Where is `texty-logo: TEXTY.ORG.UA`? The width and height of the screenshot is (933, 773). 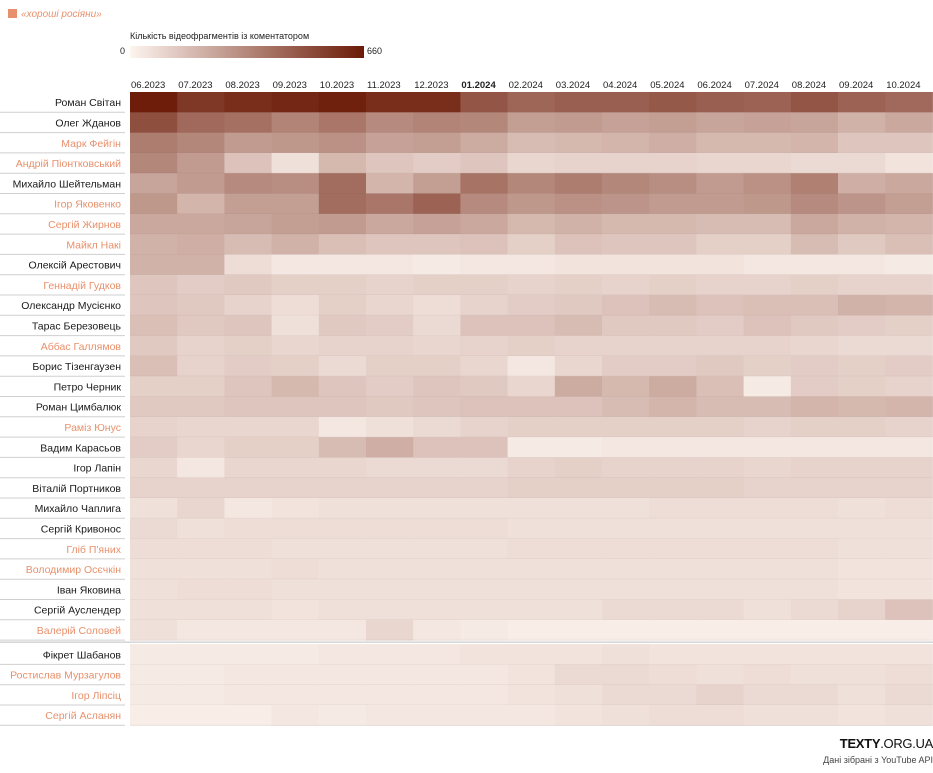 texty-logo: TEXTY.ORG.UA is located at coordinates (886, 743).